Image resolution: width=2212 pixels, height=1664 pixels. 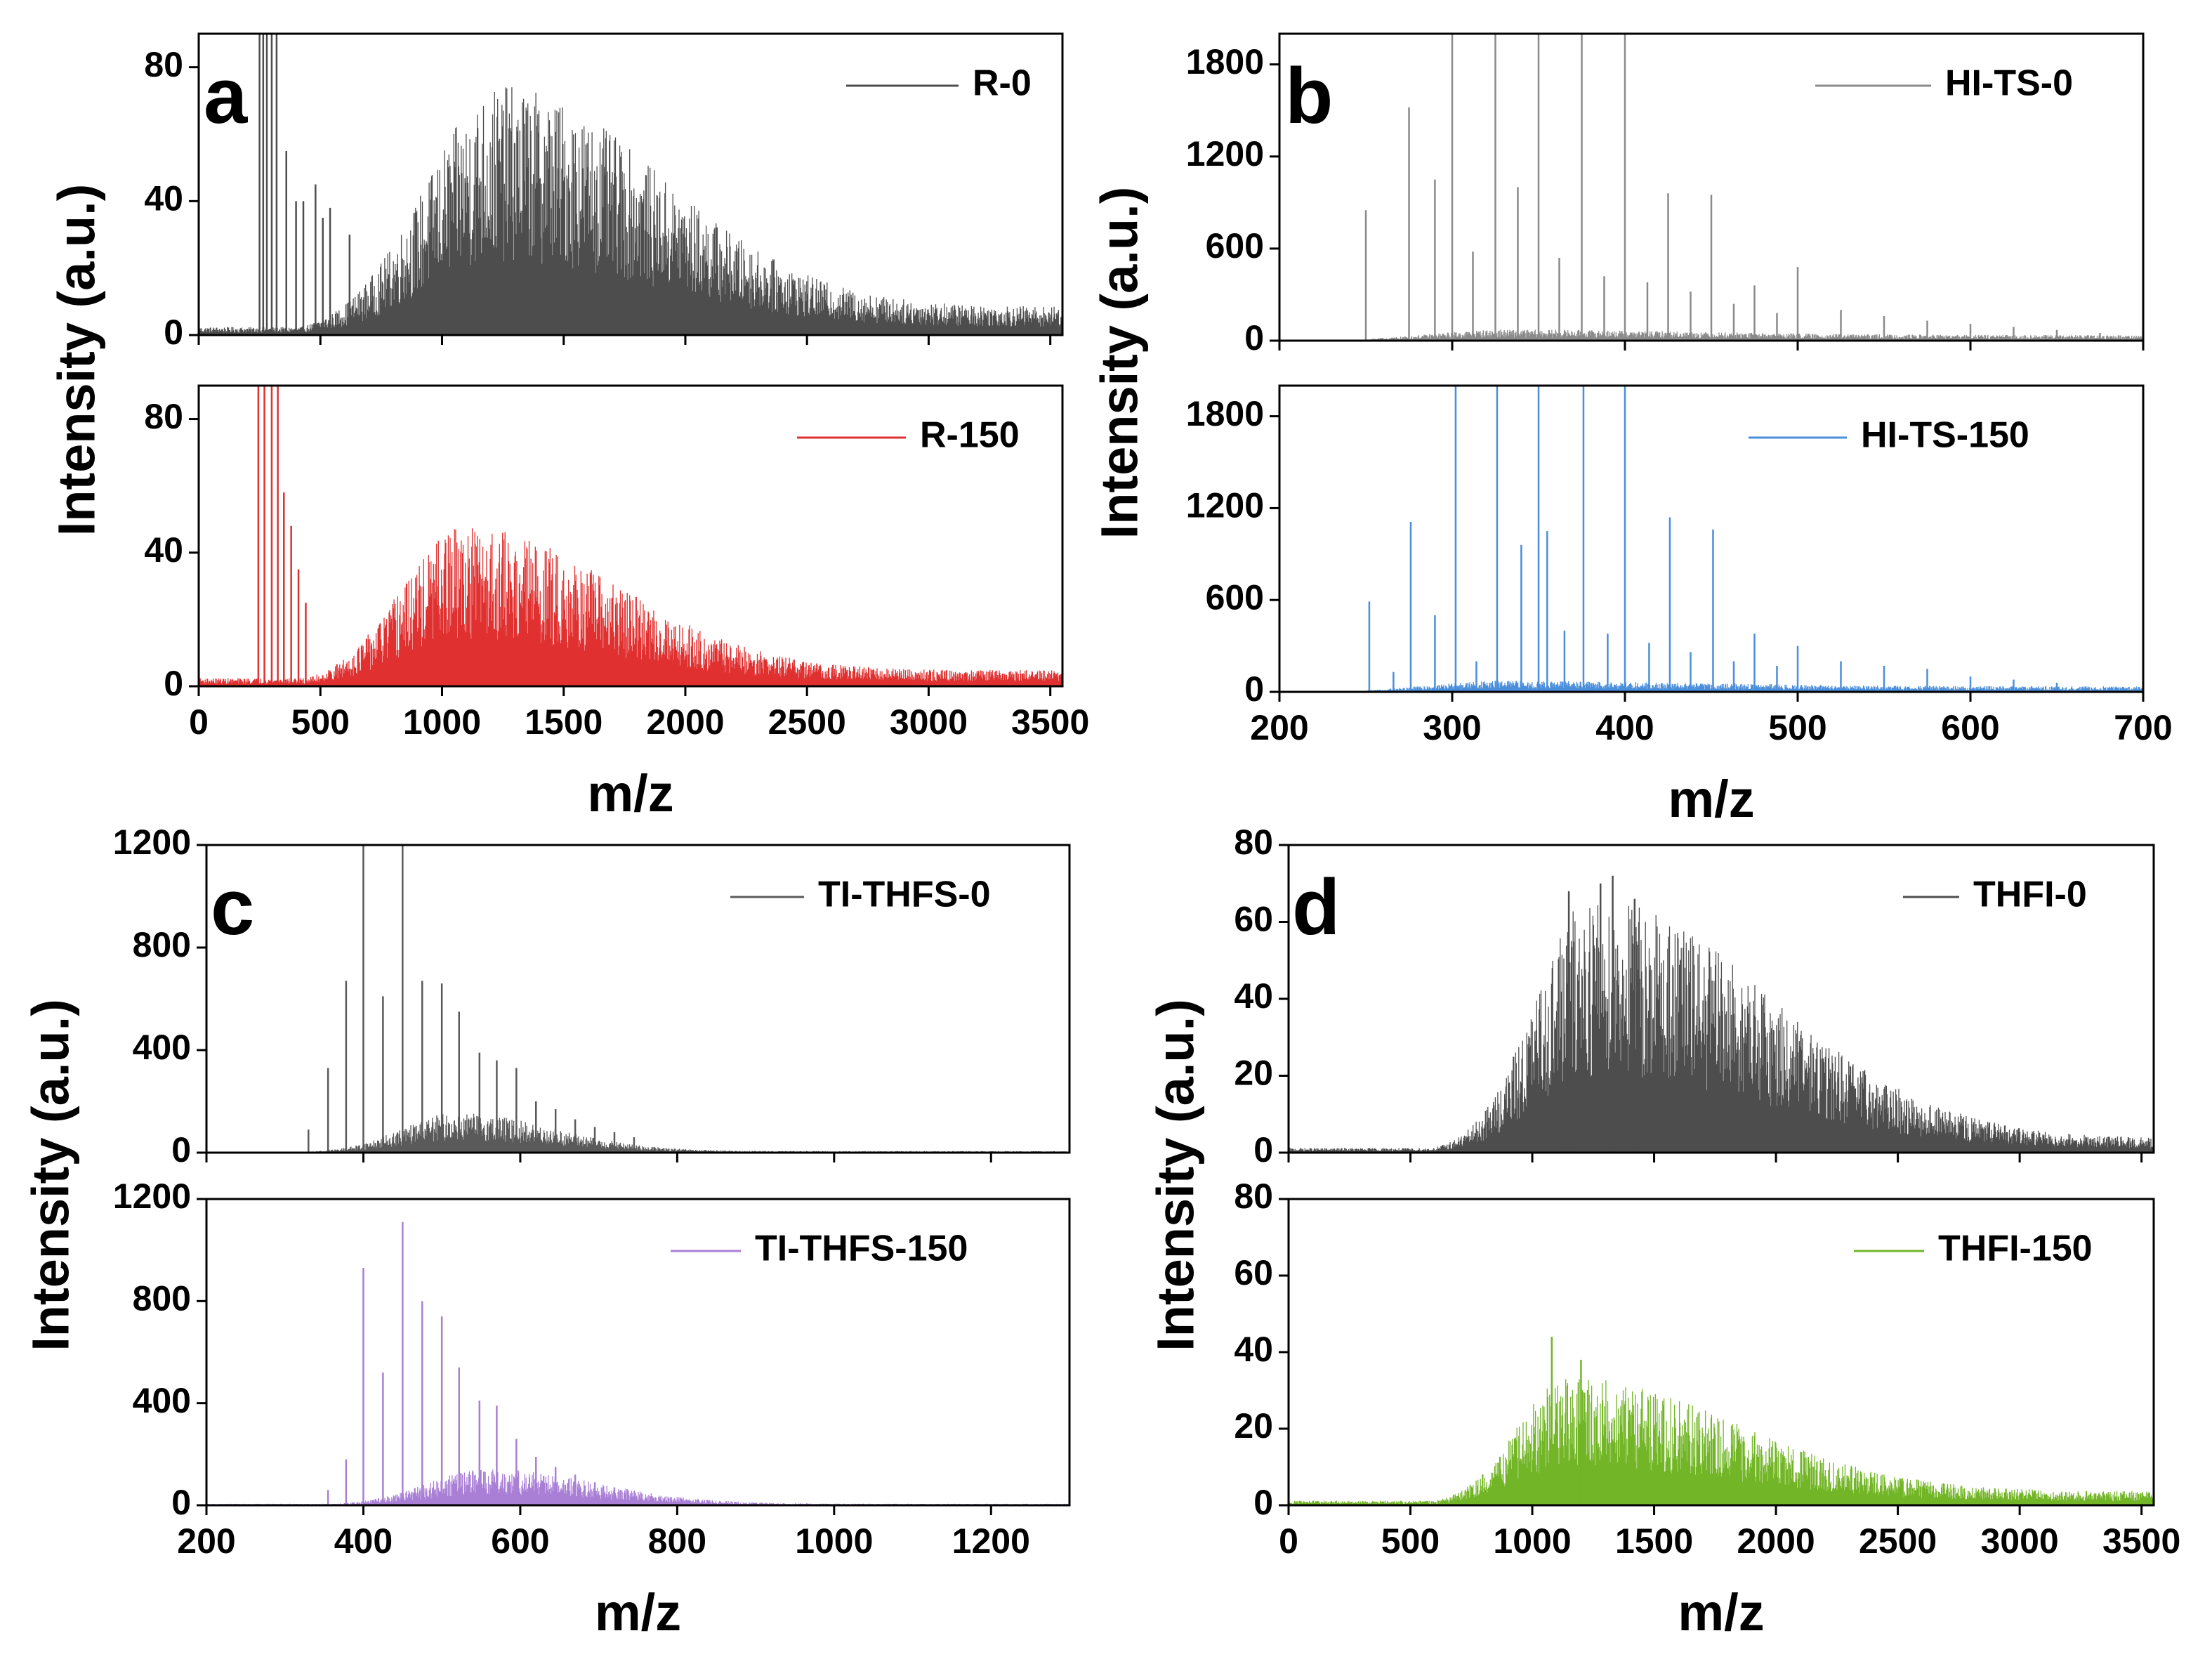 What do you see at coordinates (1452, 727) in the screenshot?
I see `x-tick-label: 300` at bounding box center [1452, 727].